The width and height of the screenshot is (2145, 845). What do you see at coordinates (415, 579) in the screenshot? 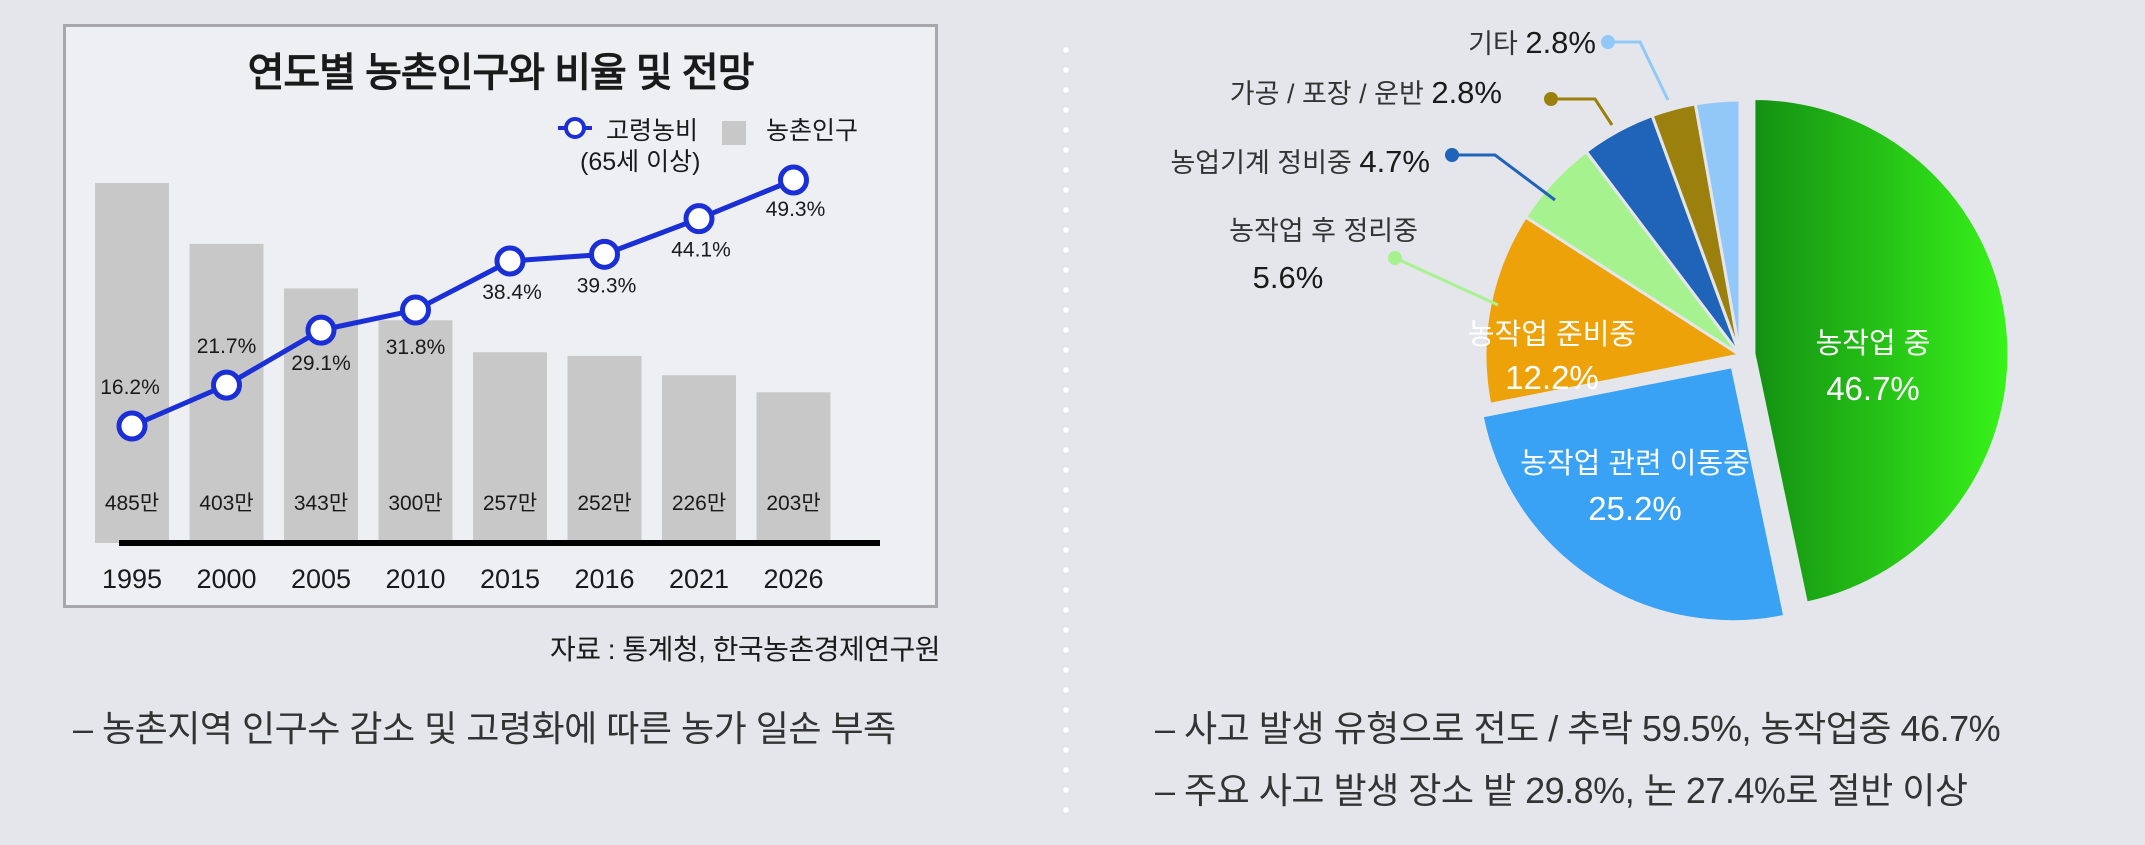
I see `x-tick-label: 2010` at bounding box center [415, 579].